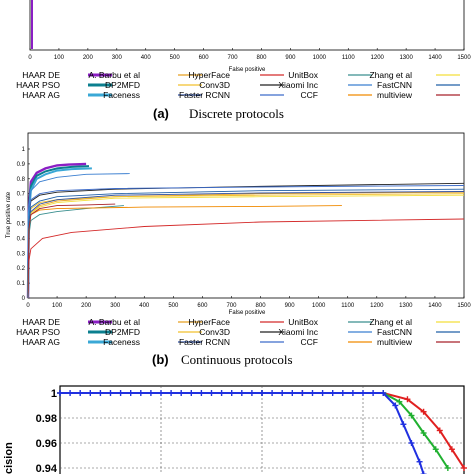 This screenshot has width=474, height=474. Describe the element at coordinates (21, 254) in the screenshot. I see `panel-b-y-tick-label: 0.3` at that location.